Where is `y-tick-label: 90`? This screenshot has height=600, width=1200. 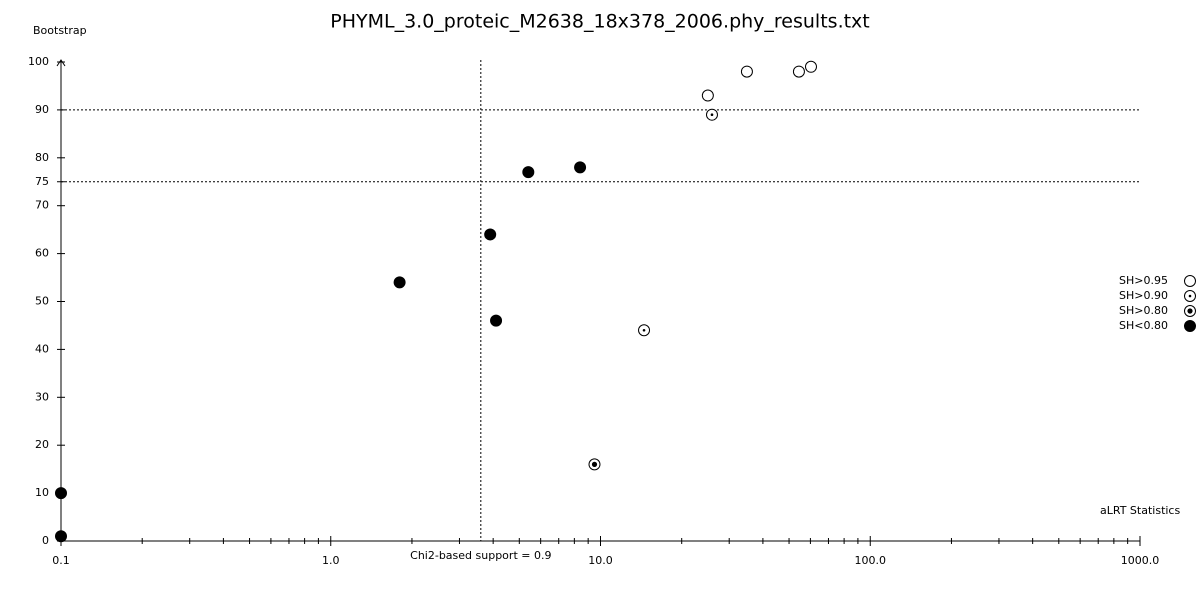
y-tick-label: 90 is located at coordinates (42, 109).